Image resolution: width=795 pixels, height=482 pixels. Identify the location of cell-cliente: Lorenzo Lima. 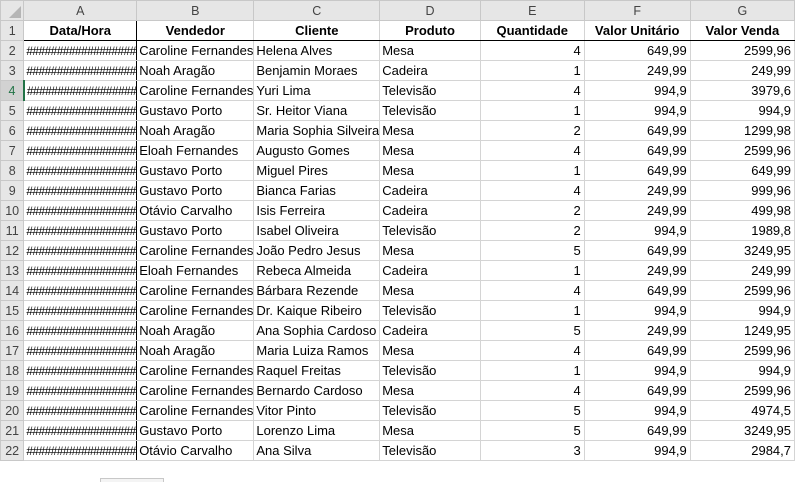
(317, 430).